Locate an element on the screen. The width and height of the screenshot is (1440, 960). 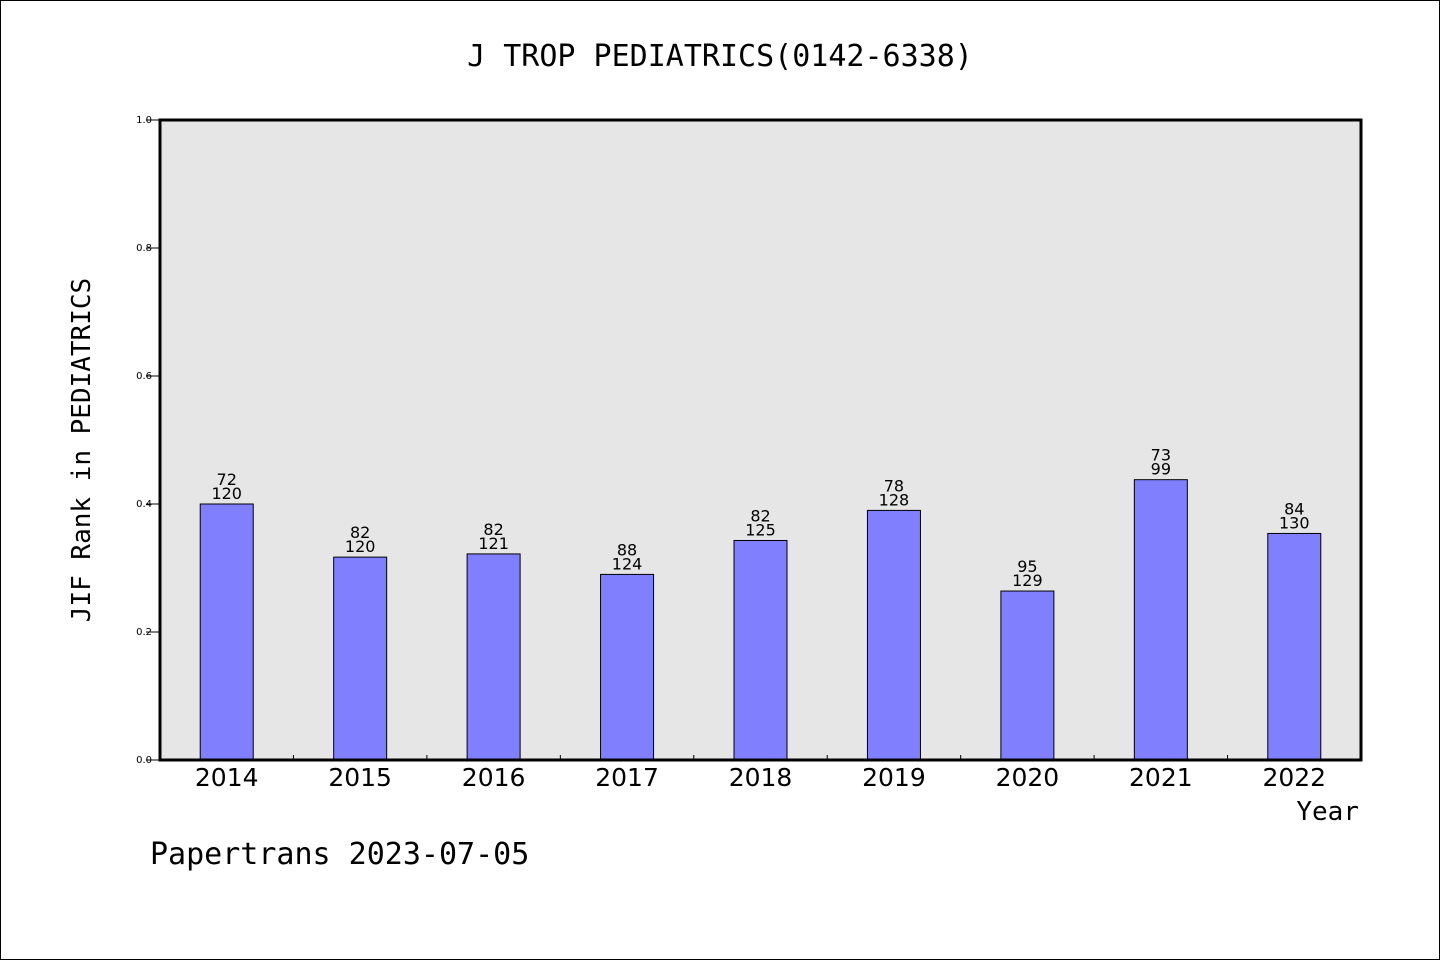
bar-2022 is located at coordinates (1294, 646).